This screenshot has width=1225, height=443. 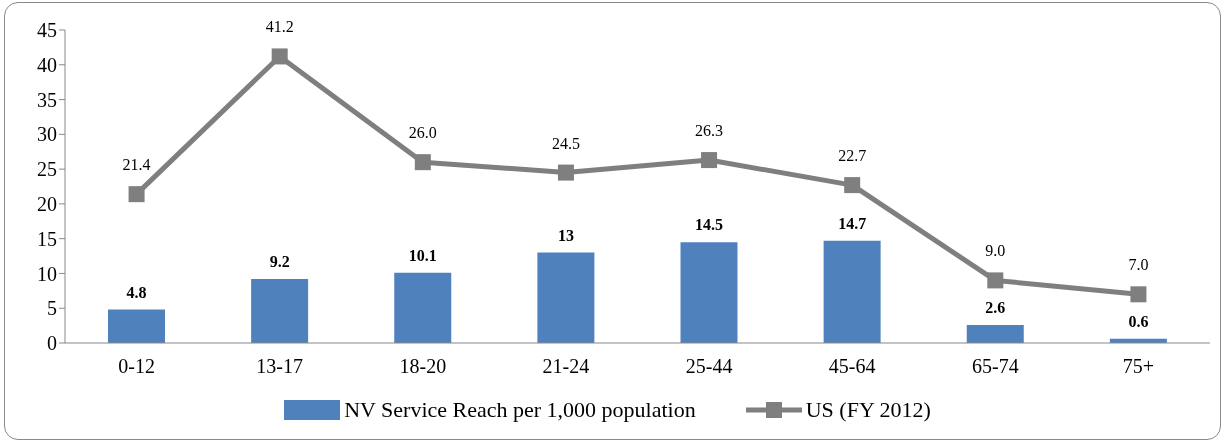 I want to click on data-label: 22.7, so click(x=852, y=156).